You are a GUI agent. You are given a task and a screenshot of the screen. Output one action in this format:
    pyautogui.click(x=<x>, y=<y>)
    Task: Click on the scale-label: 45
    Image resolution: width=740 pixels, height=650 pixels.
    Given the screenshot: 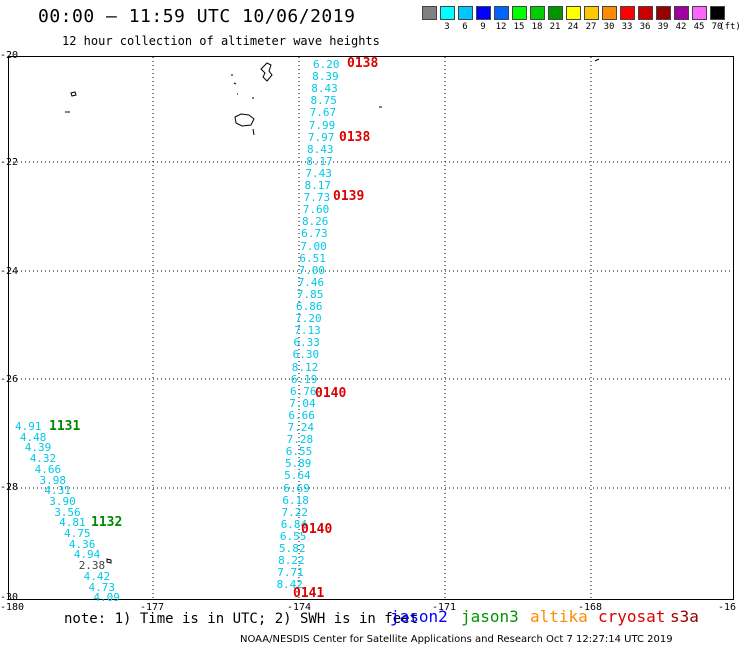 What is the action you would take?
    pyautogui.click(x=699, y=27)
    